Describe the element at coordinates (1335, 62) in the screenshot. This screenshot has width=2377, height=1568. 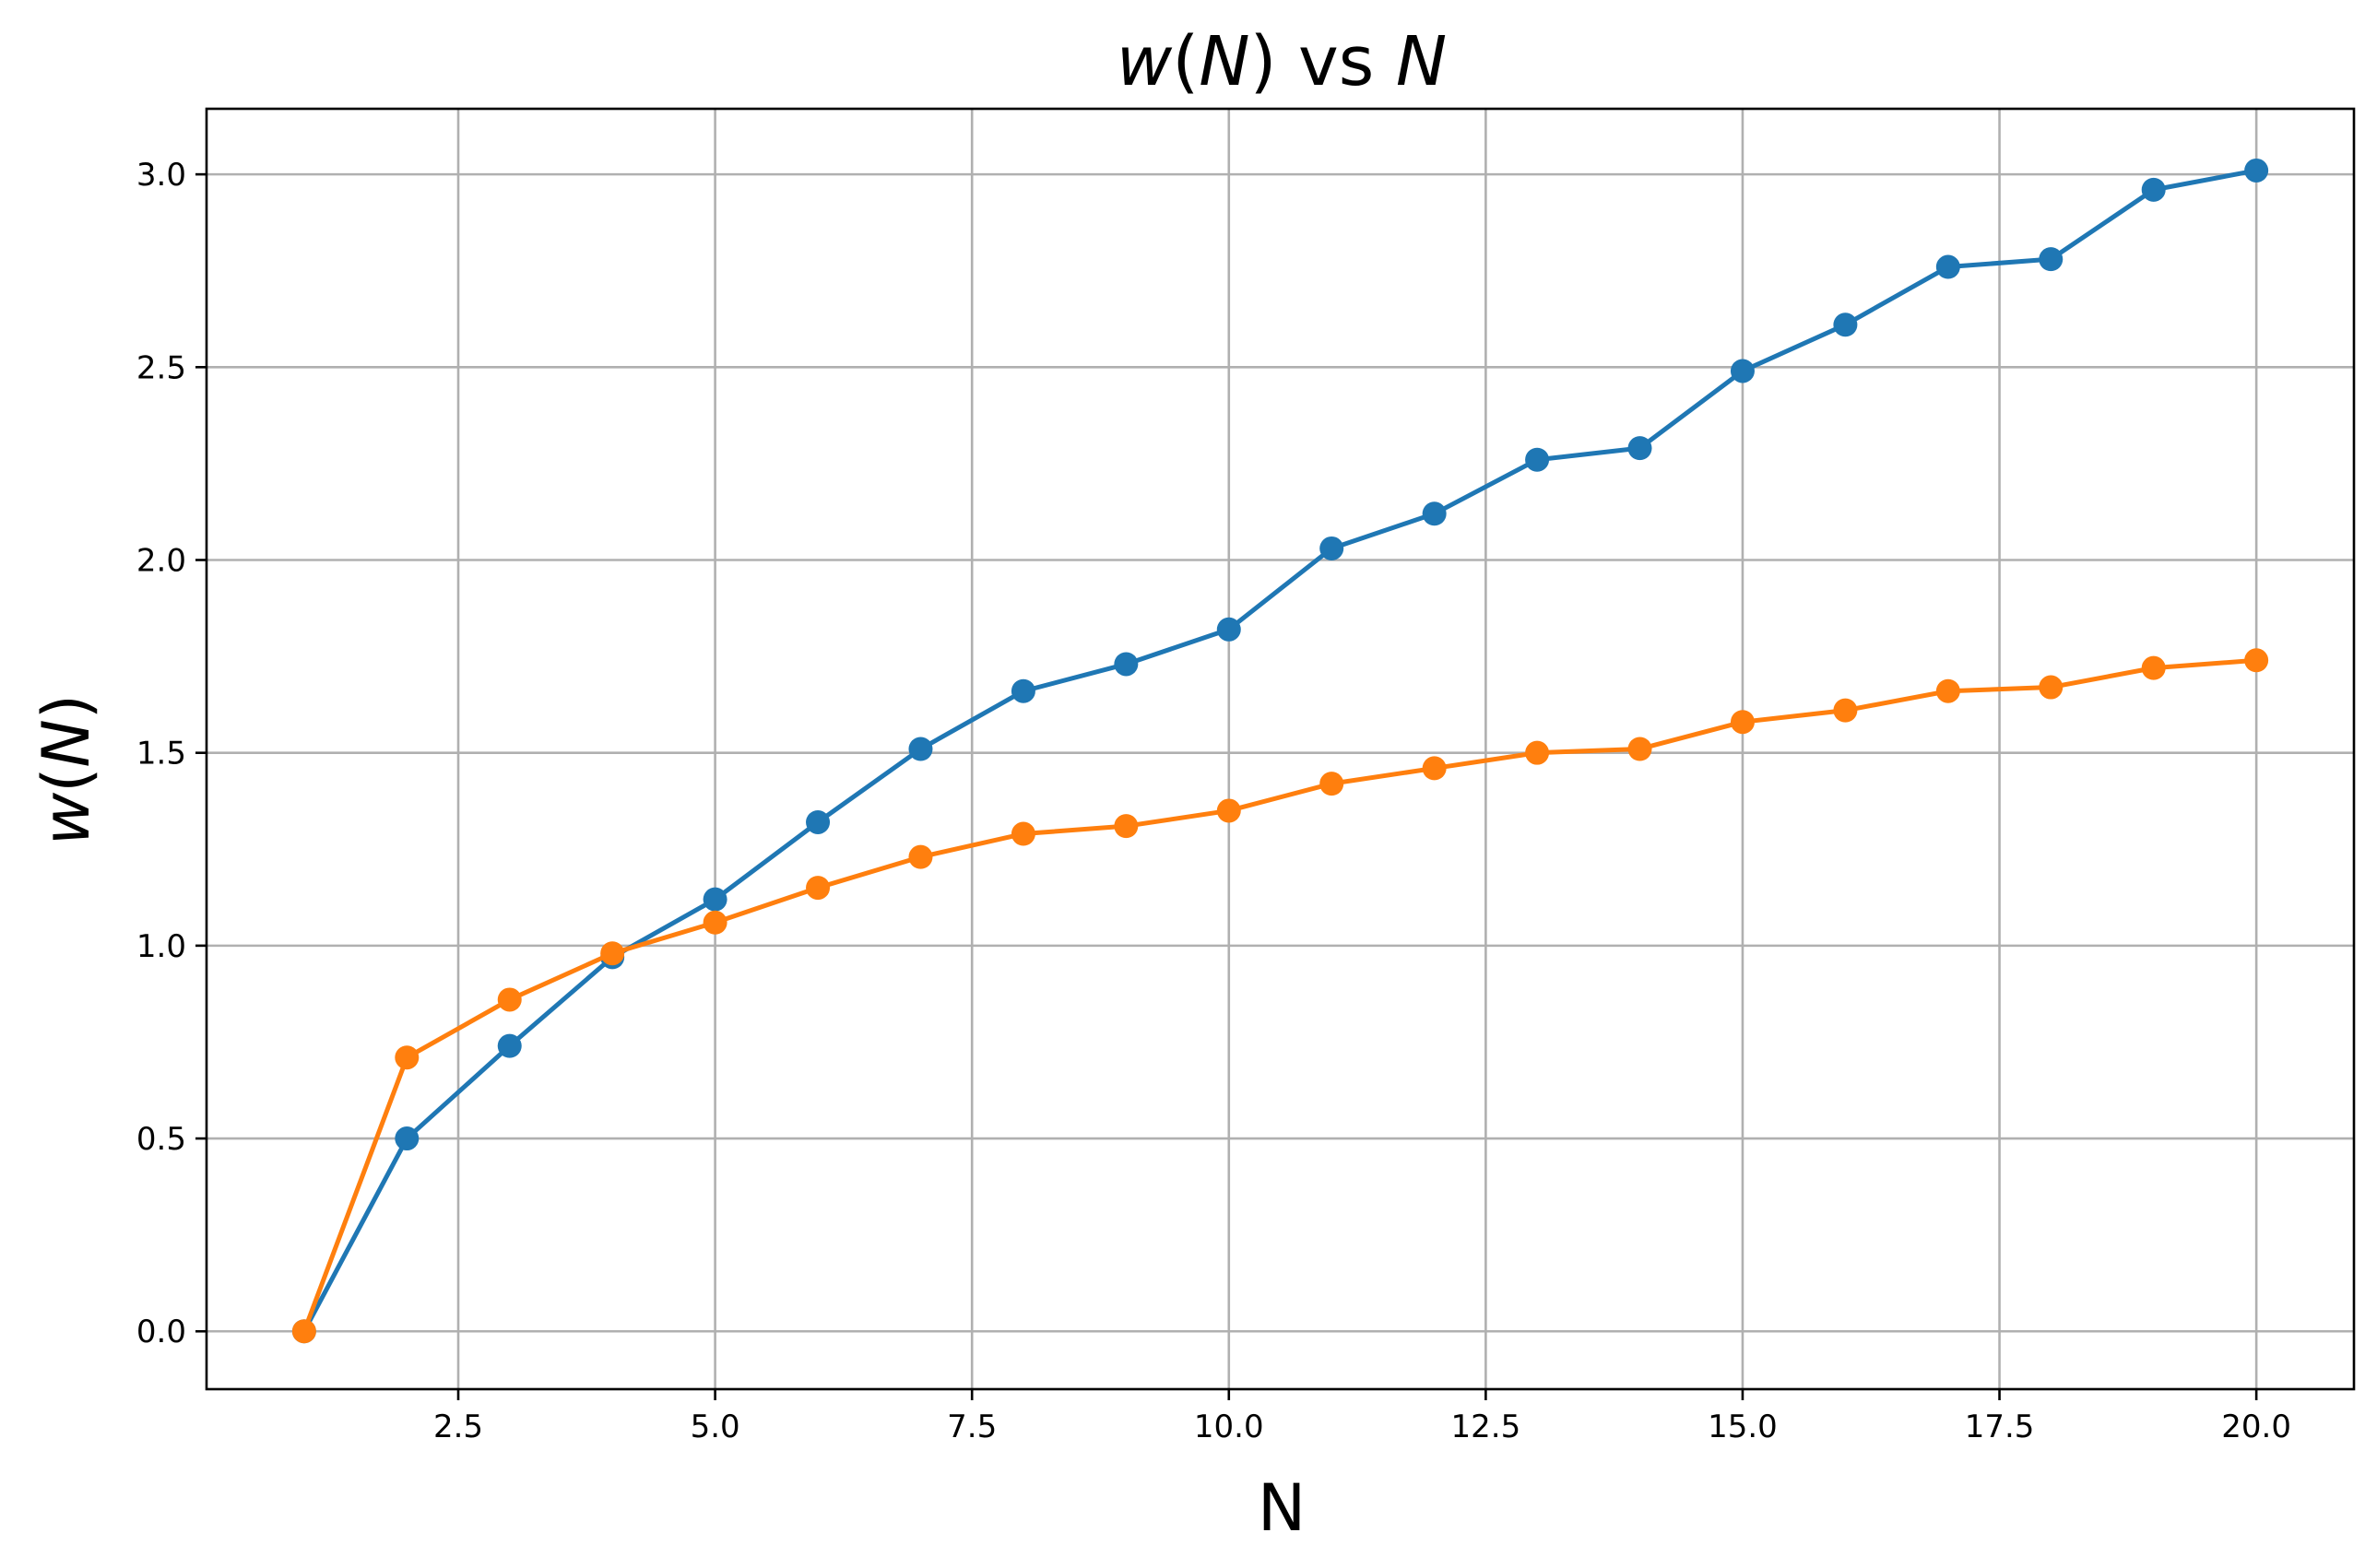
I see `title-vs: vs` at that location.